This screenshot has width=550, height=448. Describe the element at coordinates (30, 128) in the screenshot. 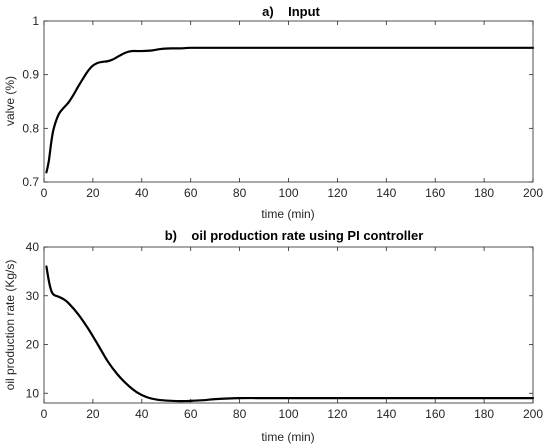

I see `y-tick-label: 0.8` at that location.